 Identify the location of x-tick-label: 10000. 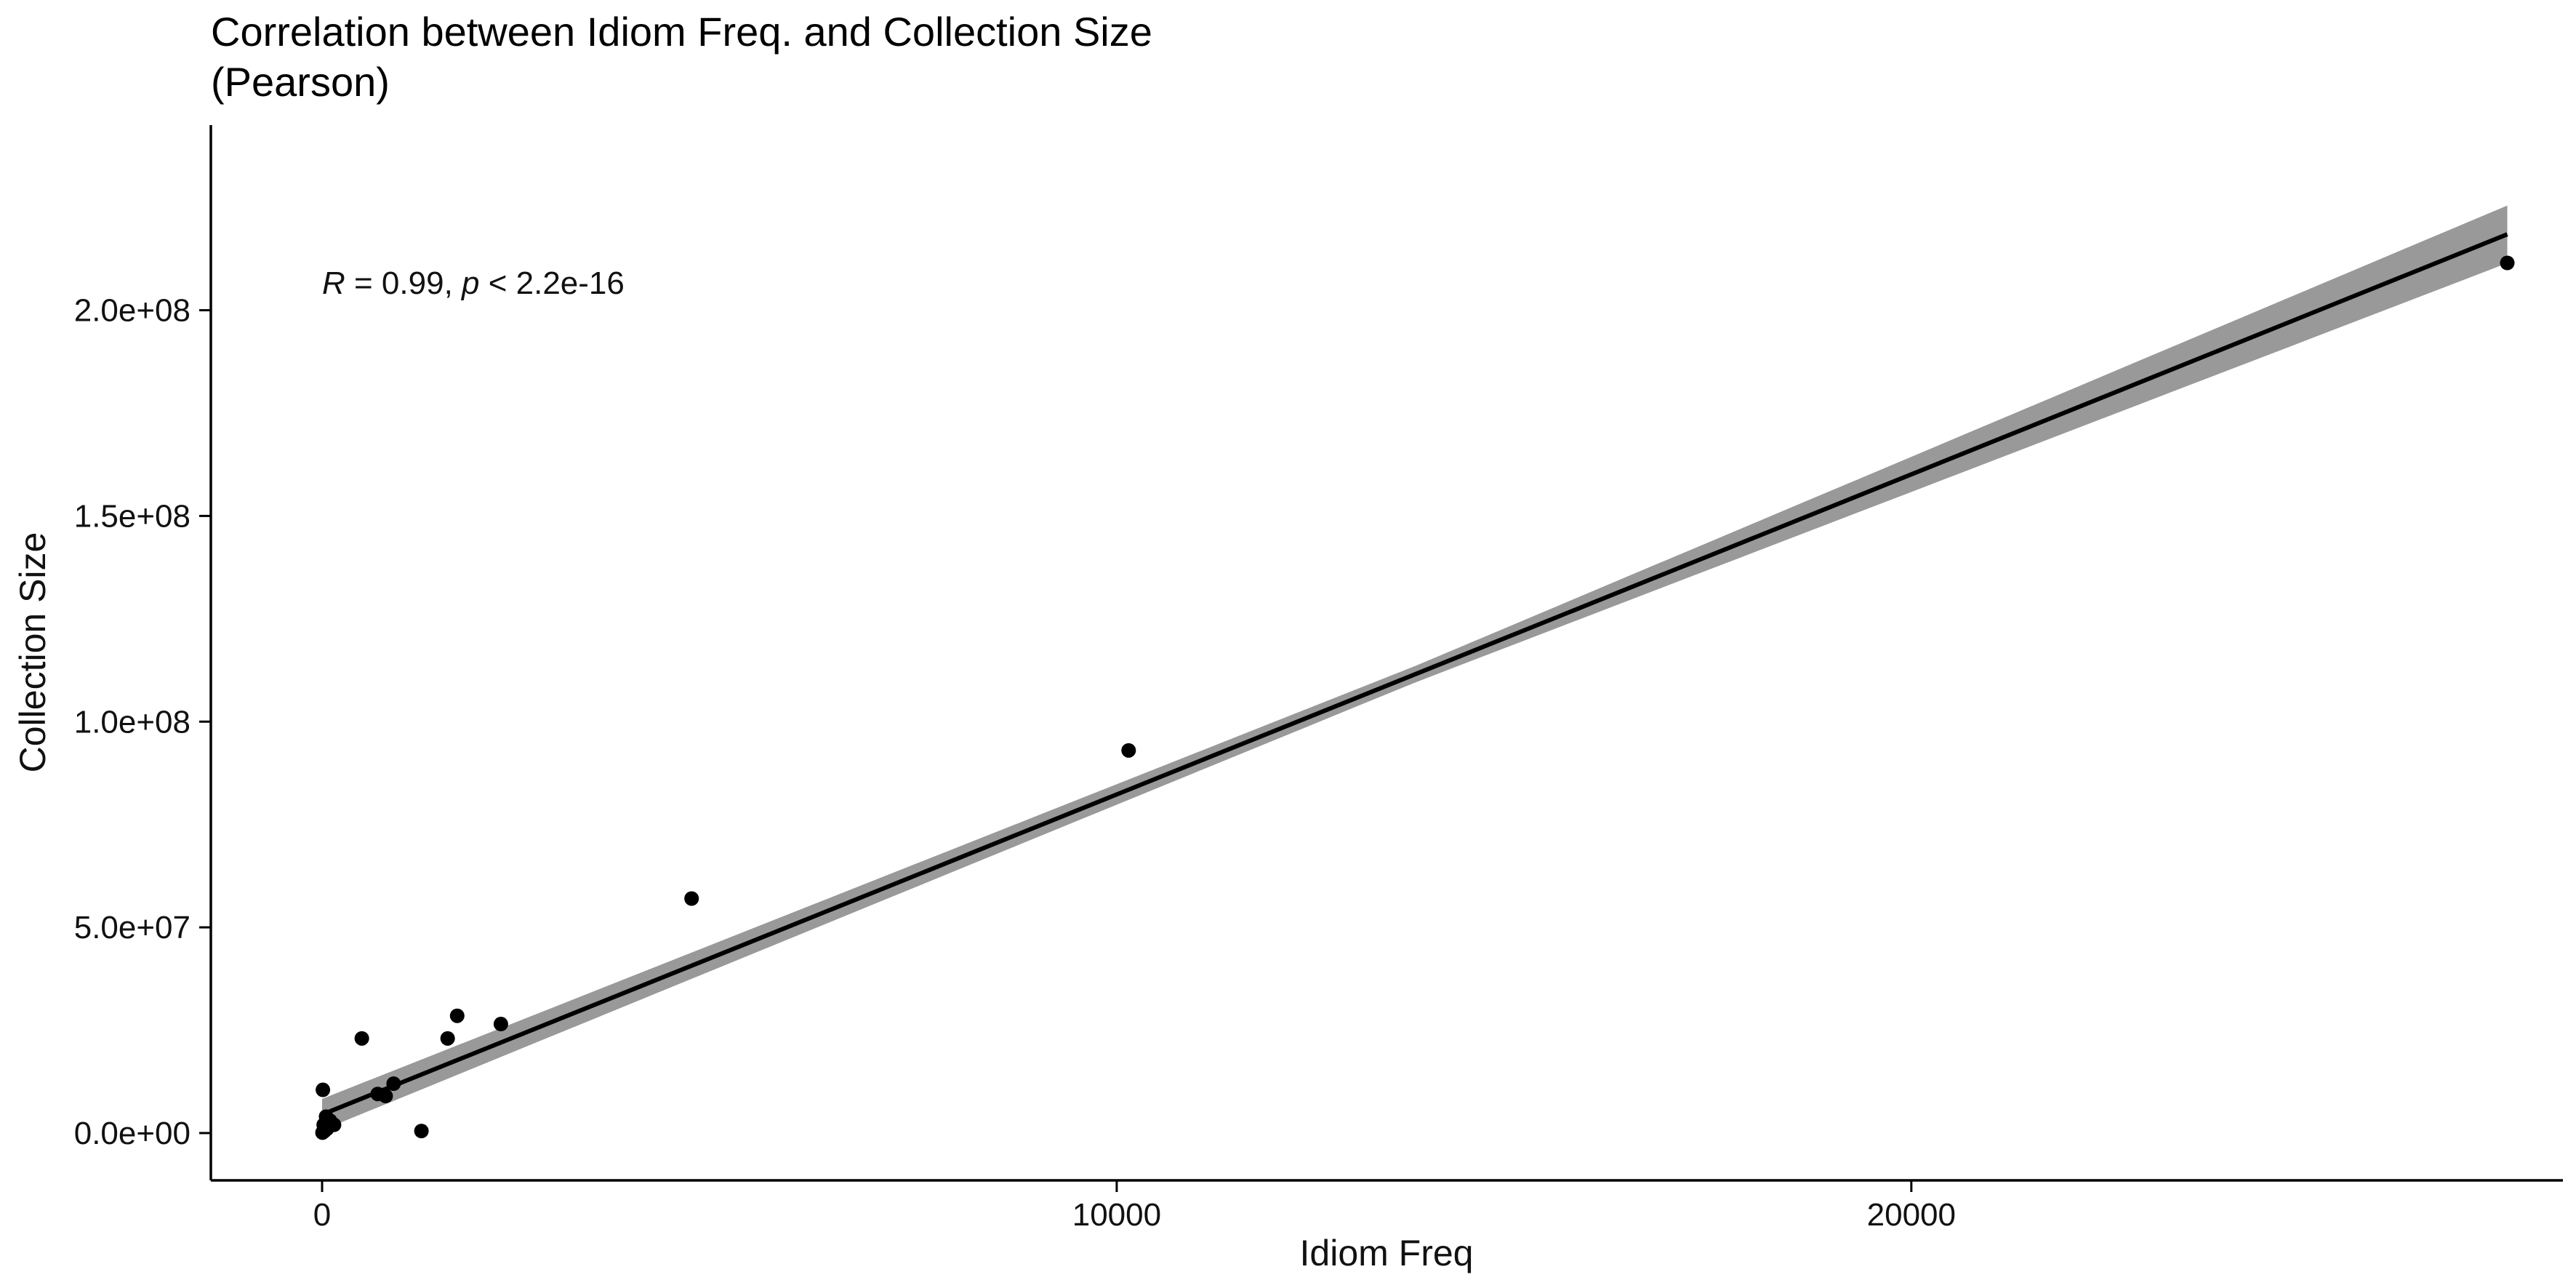
(1116, 1215).